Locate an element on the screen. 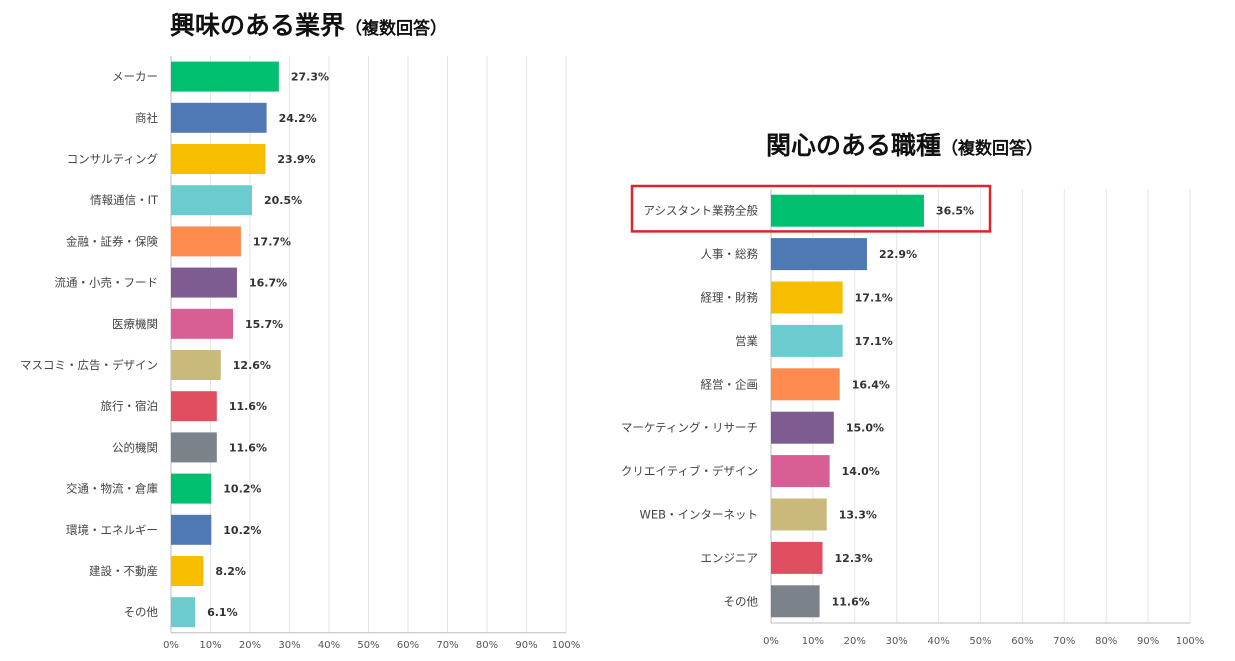 The height and width of the screenshot is (661, 1235). industry-value-label: 15.7% is located at coordinates (264, 324).